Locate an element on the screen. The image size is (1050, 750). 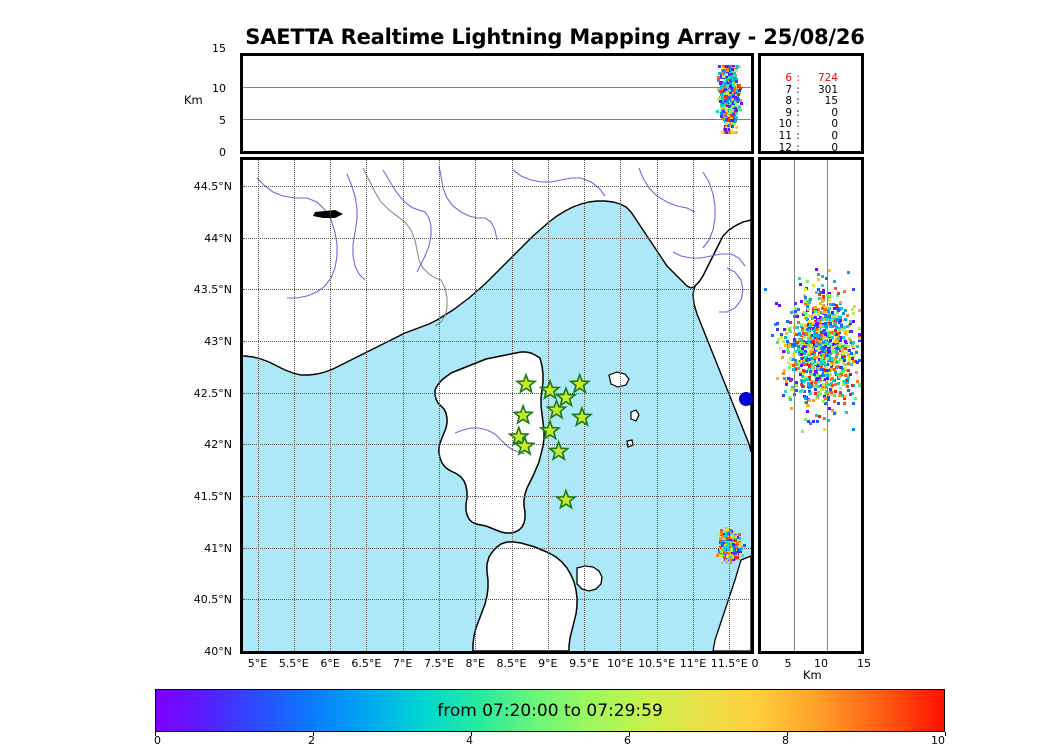
stats-station-count: 12 is located at coordinates (785, 147).